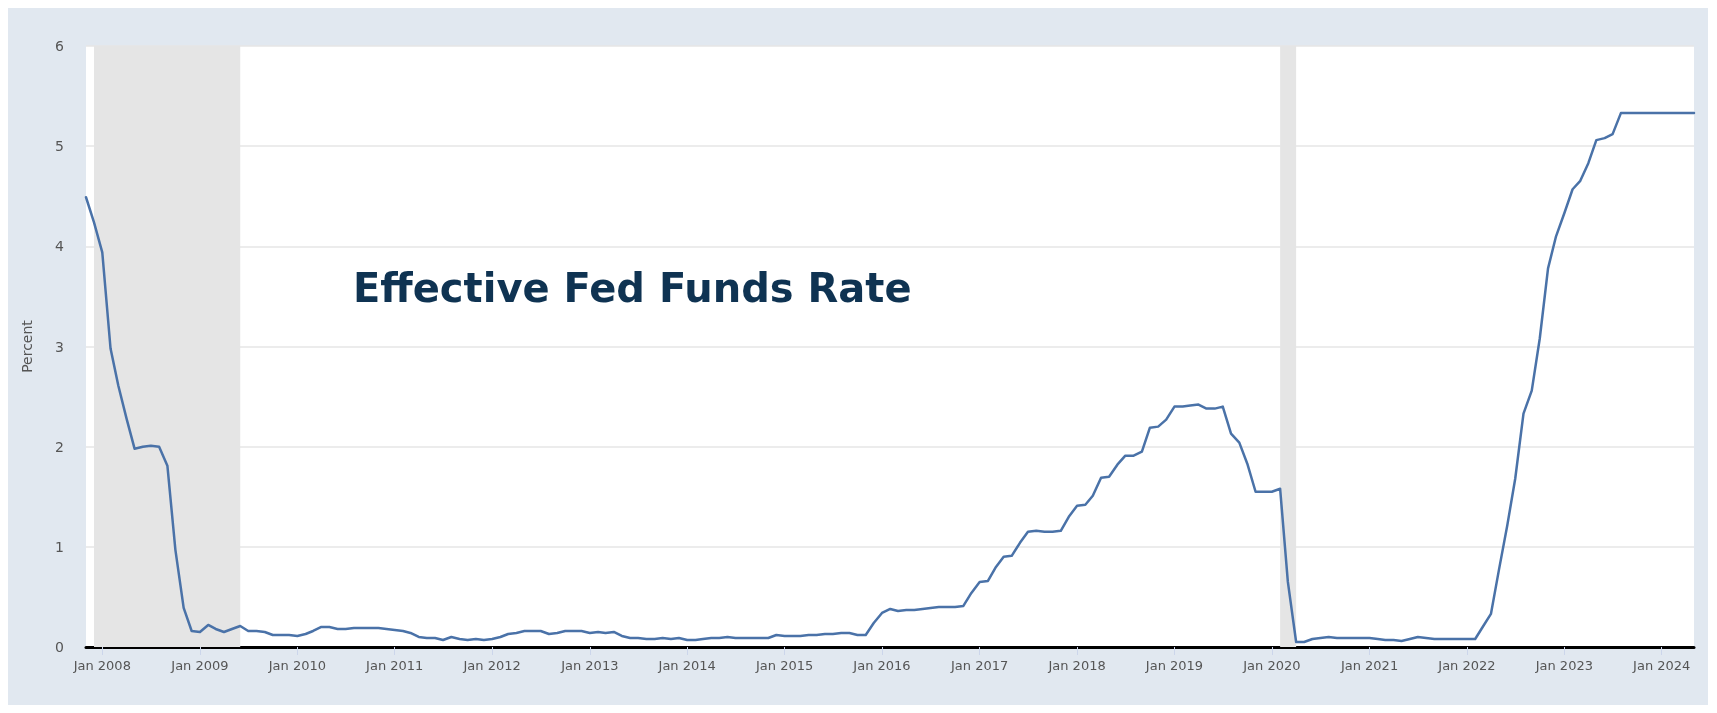 The image size is (1717, 713). What do you see at coordinates (1563, 665) in the screenshot?
I see `x-tick-label: Jan 2023` at bounding box center [1563, 665].